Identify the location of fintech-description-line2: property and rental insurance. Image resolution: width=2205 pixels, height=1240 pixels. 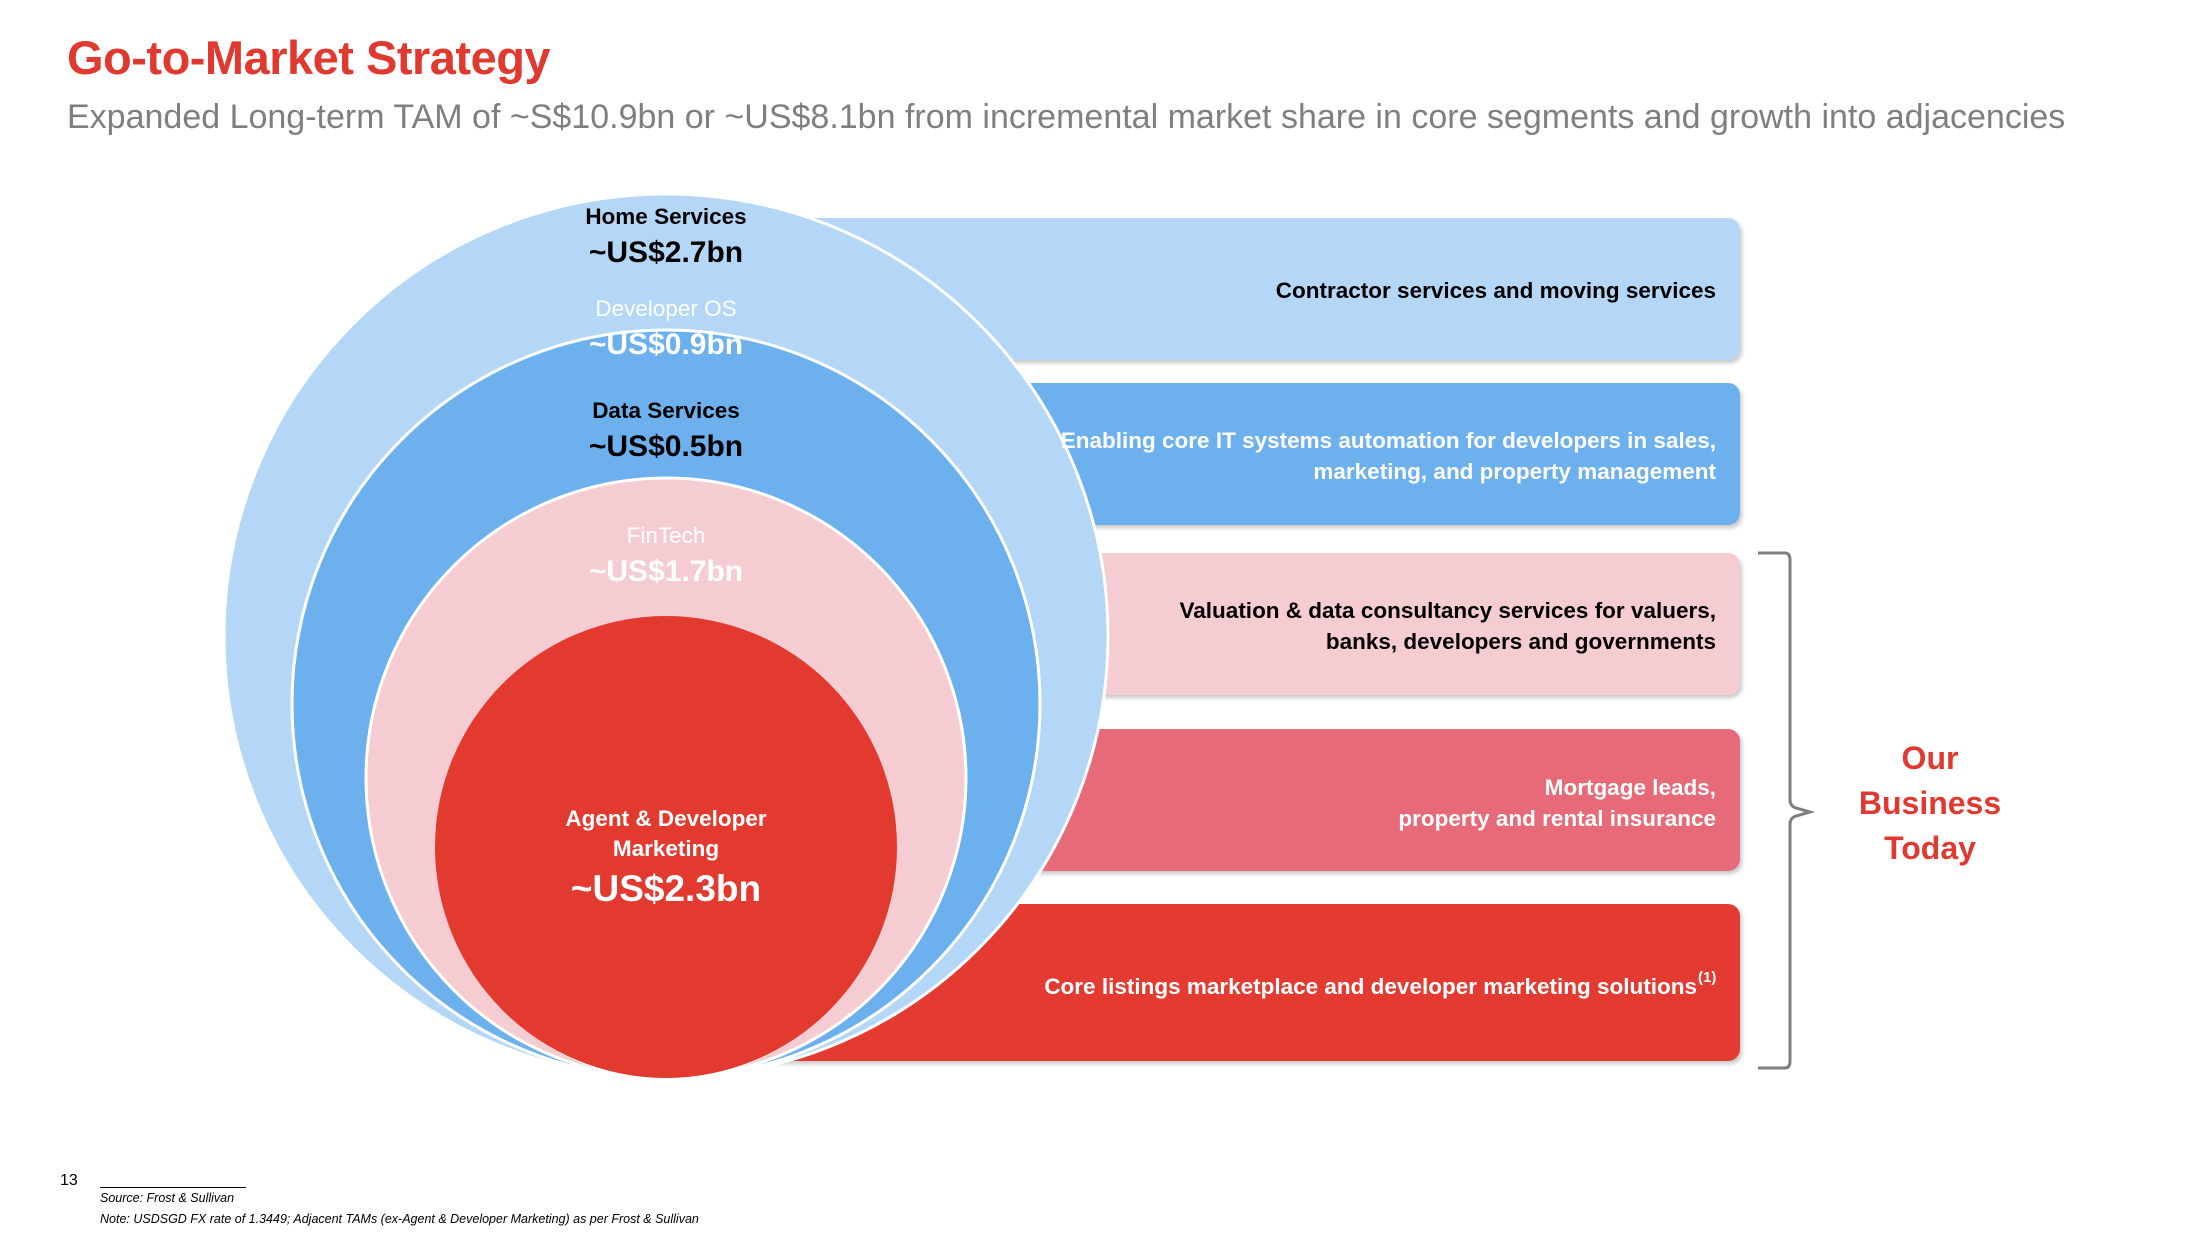
(1557, 818).